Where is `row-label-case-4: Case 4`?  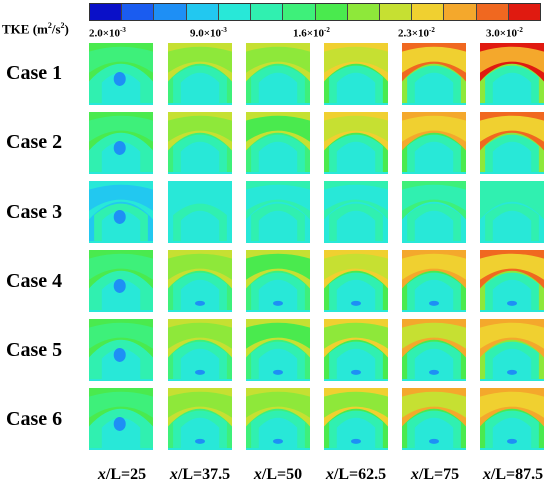
row-label-case-4: Case 4 is located at coordinates (34, 281).